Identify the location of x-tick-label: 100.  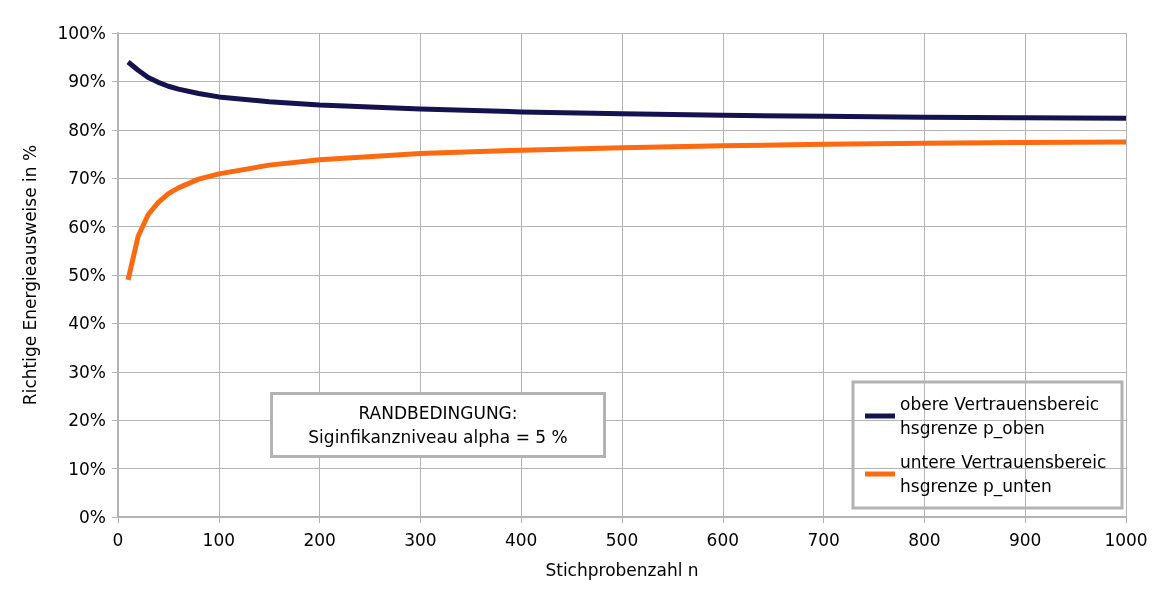
(219, 539).